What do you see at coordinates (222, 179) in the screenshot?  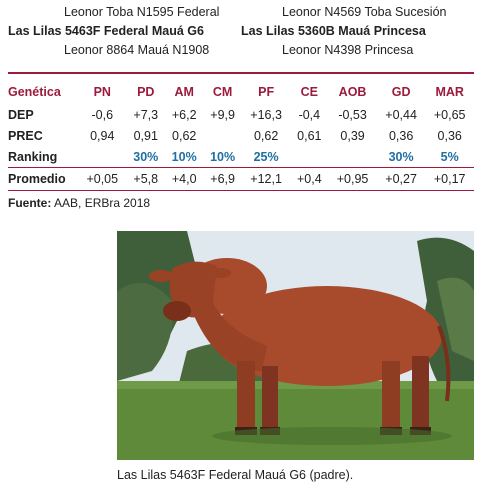 I see `cell: +6,9` at bounding box center [222, 179].